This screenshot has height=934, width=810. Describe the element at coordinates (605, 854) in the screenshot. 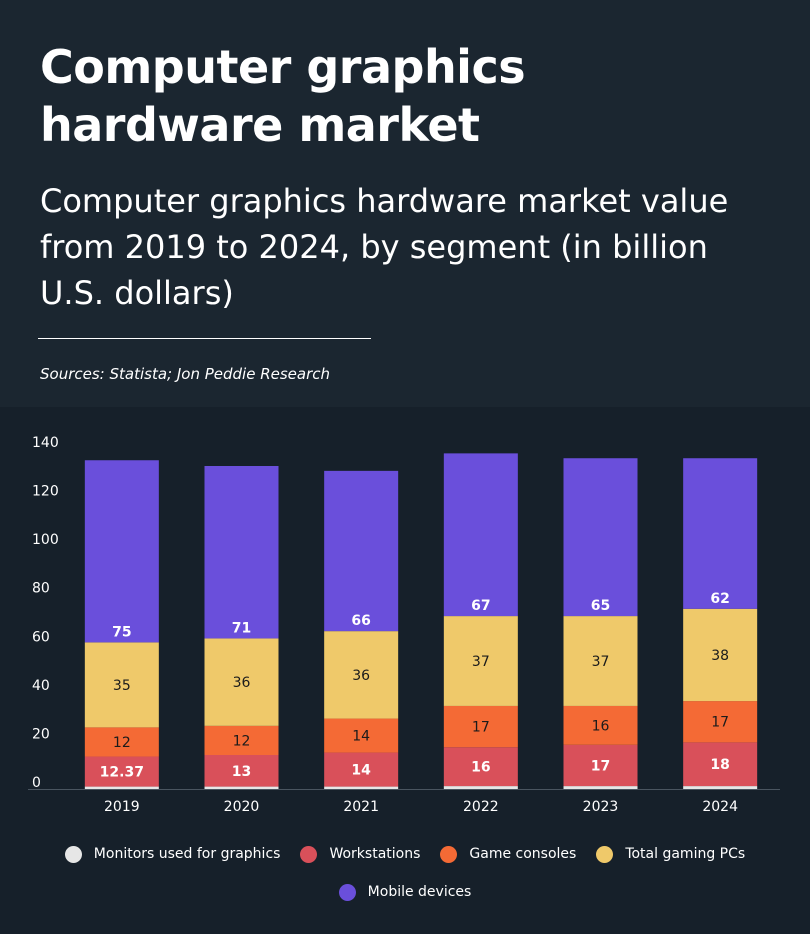

I see `legend-swatch-gaming-pcs` at that location.